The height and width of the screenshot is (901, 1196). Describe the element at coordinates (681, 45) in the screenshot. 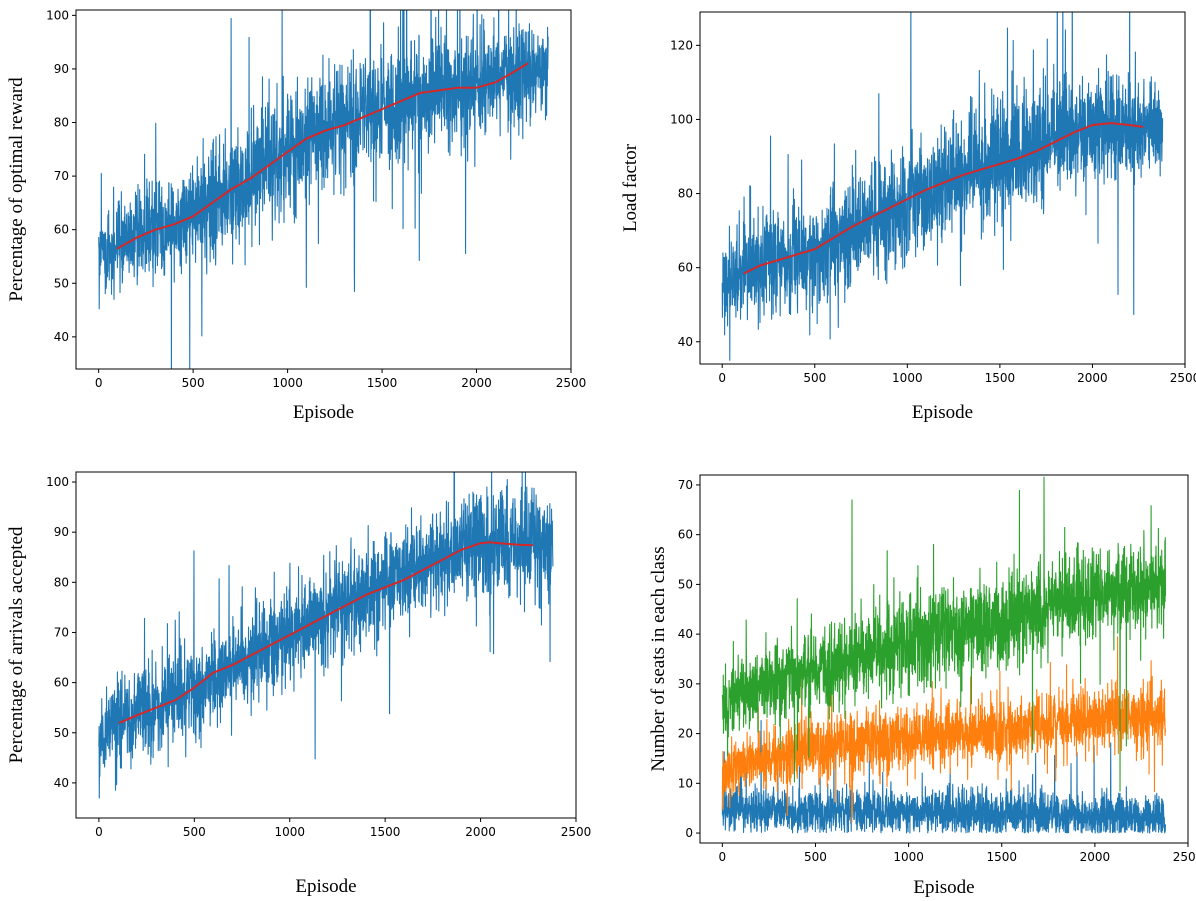

I see `y-tick-label: 120` at that location.